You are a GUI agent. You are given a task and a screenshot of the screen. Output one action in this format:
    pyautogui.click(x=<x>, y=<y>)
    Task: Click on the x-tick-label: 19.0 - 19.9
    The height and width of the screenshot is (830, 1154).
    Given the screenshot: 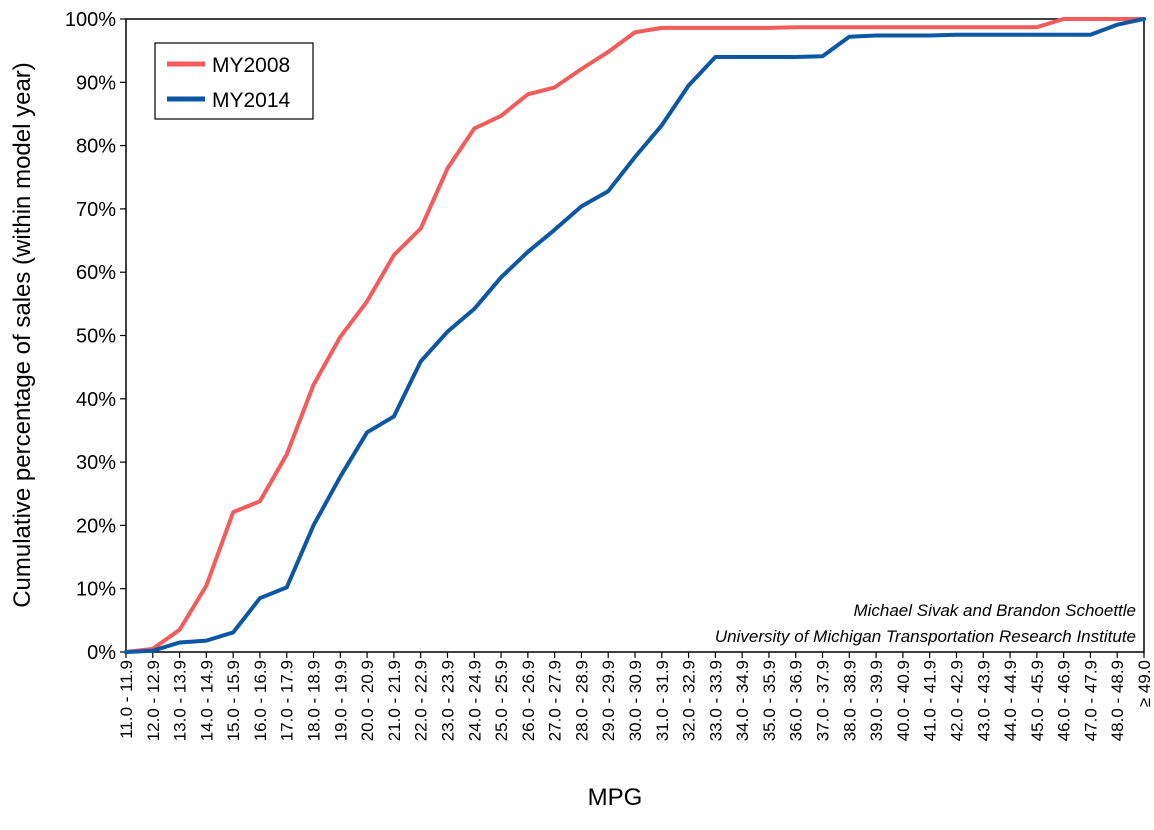 What is the action you would take?
    pyautogui.click(x=340, y=700)
    